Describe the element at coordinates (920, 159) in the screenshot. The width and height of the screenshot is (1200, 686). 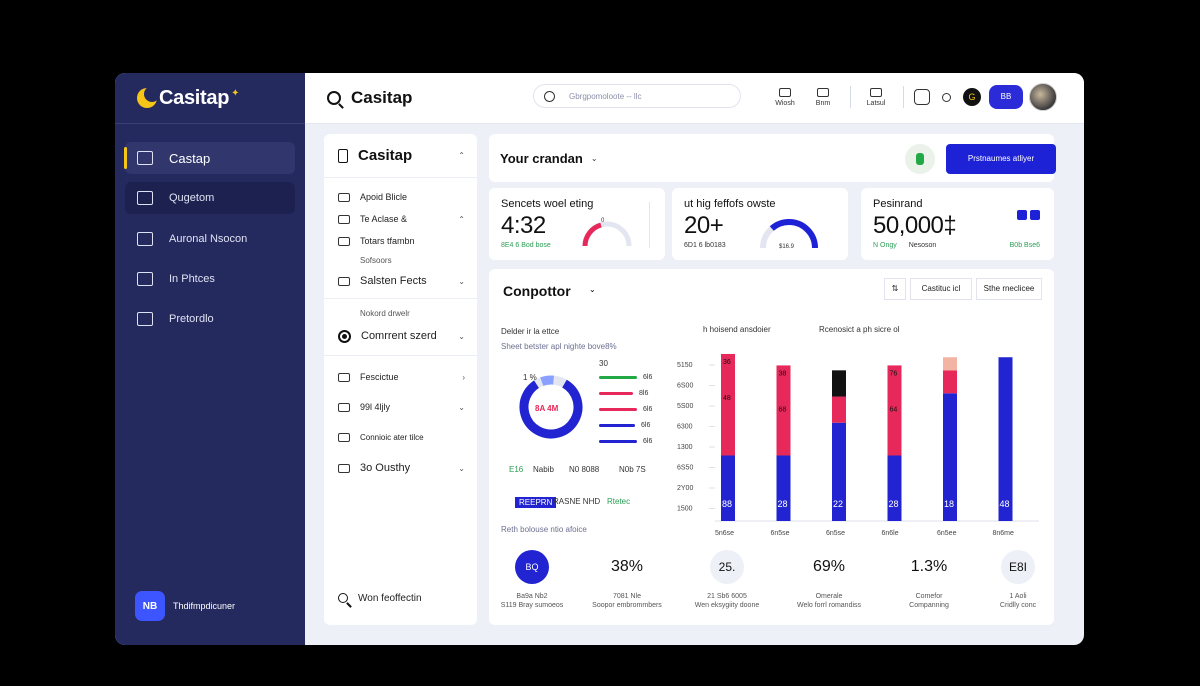
I see `mic-icon` at that location.